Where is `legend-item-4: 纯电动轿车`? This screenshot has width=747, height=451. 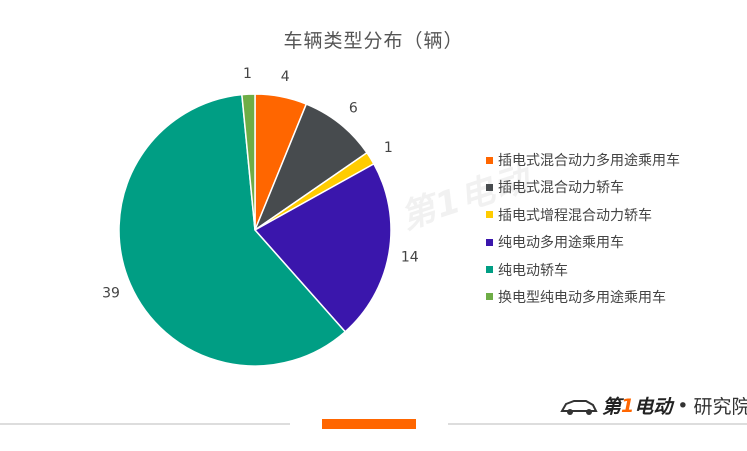 legend-item-4: 纯电动轿车 is located at coordinates (583, 270).